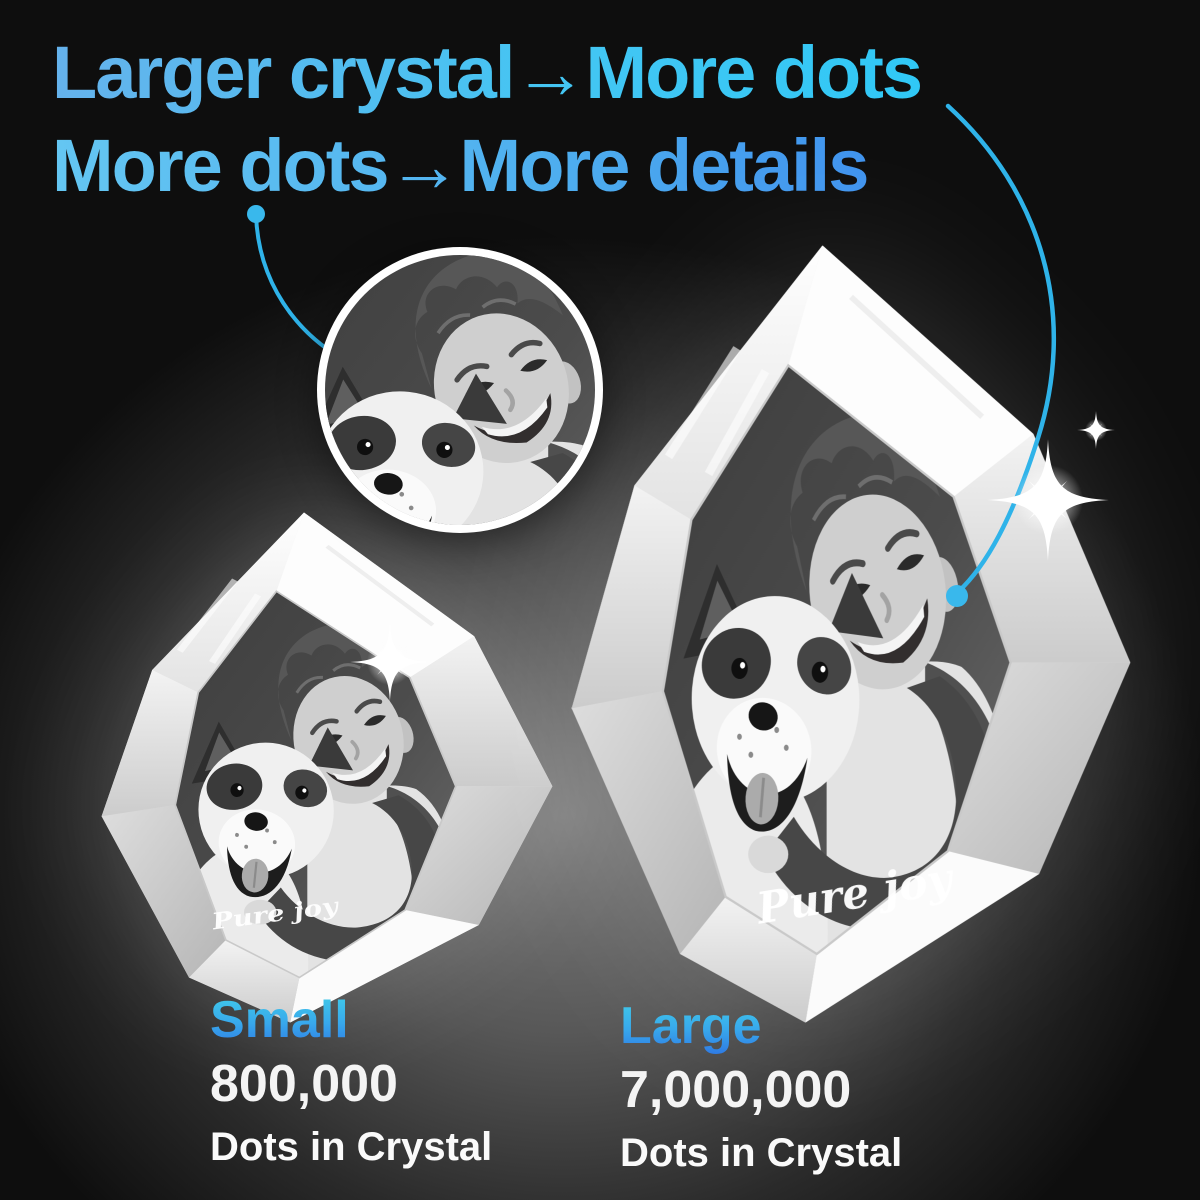 The width and height of the screenshot is (1200, 1200). I want to click on large-dots-count: 7,000,000, so click(736, 1090).